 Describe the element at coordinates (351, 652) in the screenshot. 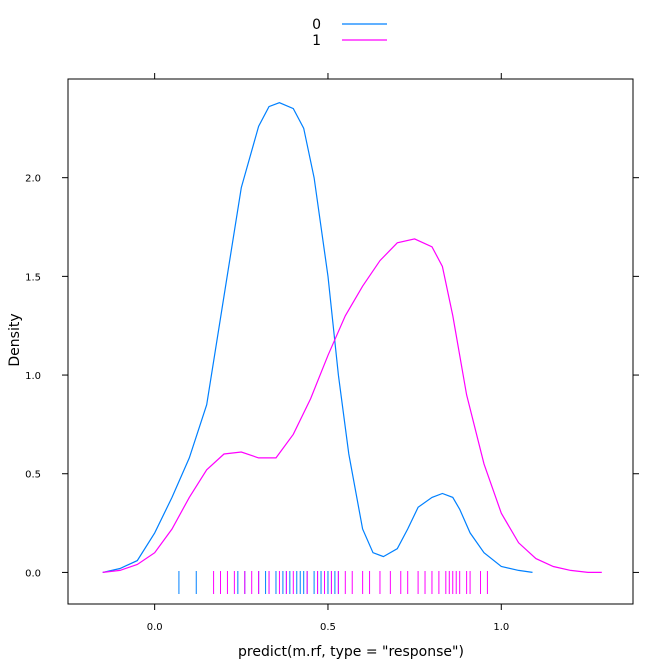

I see `x-axis-label: predict(m.rf, type = "response")` at that location.